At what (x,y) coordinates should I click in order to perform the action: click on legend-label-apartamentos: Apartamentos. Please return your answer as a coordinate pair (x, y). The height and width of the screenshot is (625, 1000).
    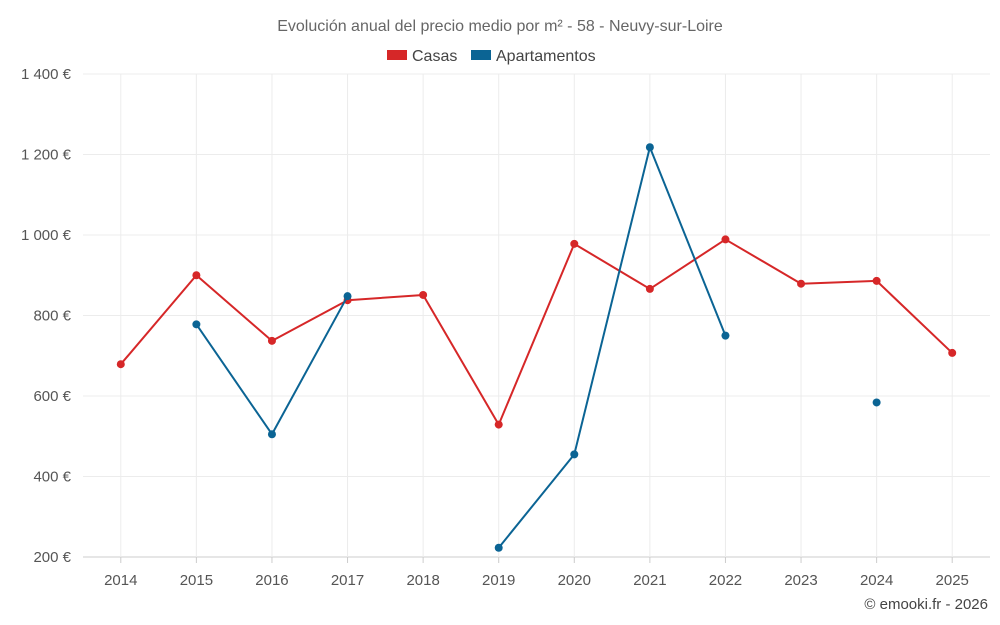
    Looking at the image, I should click on (546, 56).